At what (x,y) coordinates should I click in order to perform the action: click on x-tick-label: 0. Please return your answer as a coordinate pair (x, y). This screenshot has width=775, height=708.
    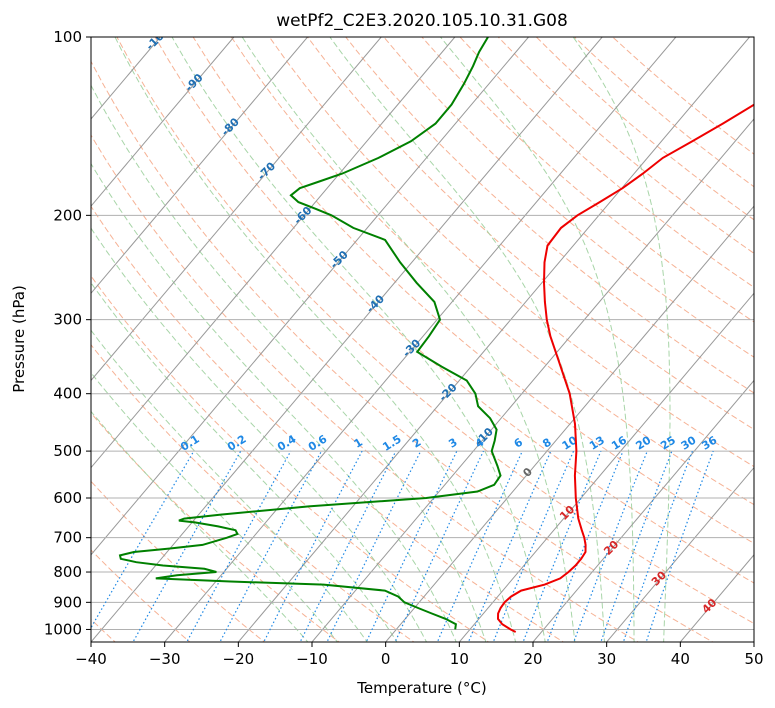
    Looking at the image, I should click on (386, 659).